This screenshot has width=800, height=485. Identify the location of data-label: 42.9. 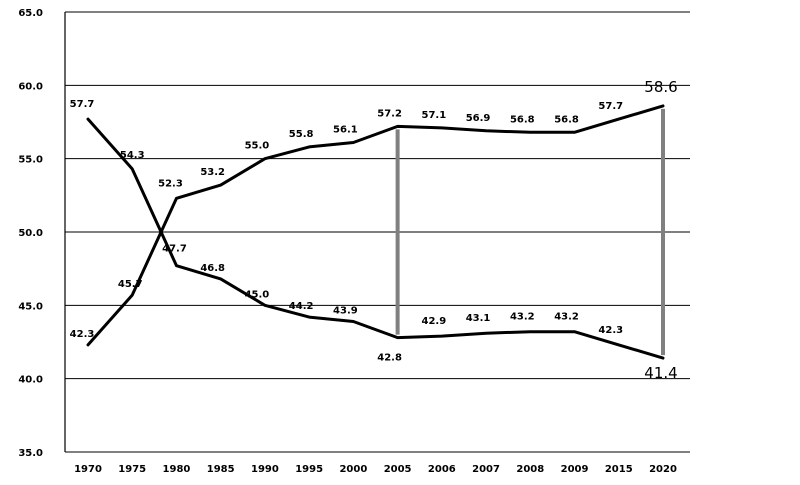
(434, 321).